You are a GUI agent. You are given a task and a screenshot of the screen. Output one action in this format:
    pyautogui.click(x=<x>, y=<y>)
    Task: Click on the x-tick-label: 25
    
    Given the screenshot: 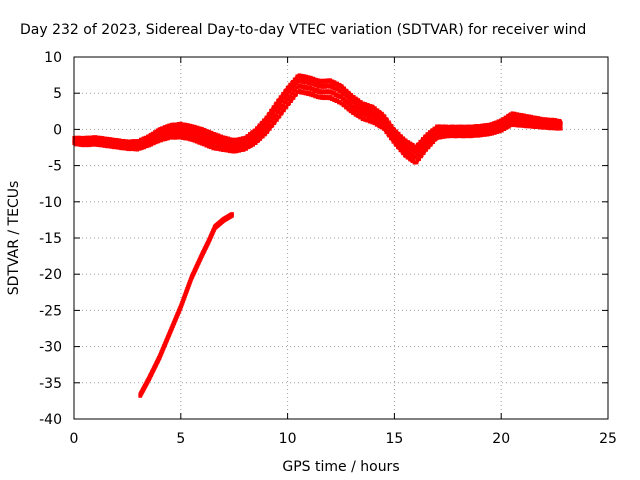 What is the action you would take?
    pyautogui.click(x=608, y=439)
    